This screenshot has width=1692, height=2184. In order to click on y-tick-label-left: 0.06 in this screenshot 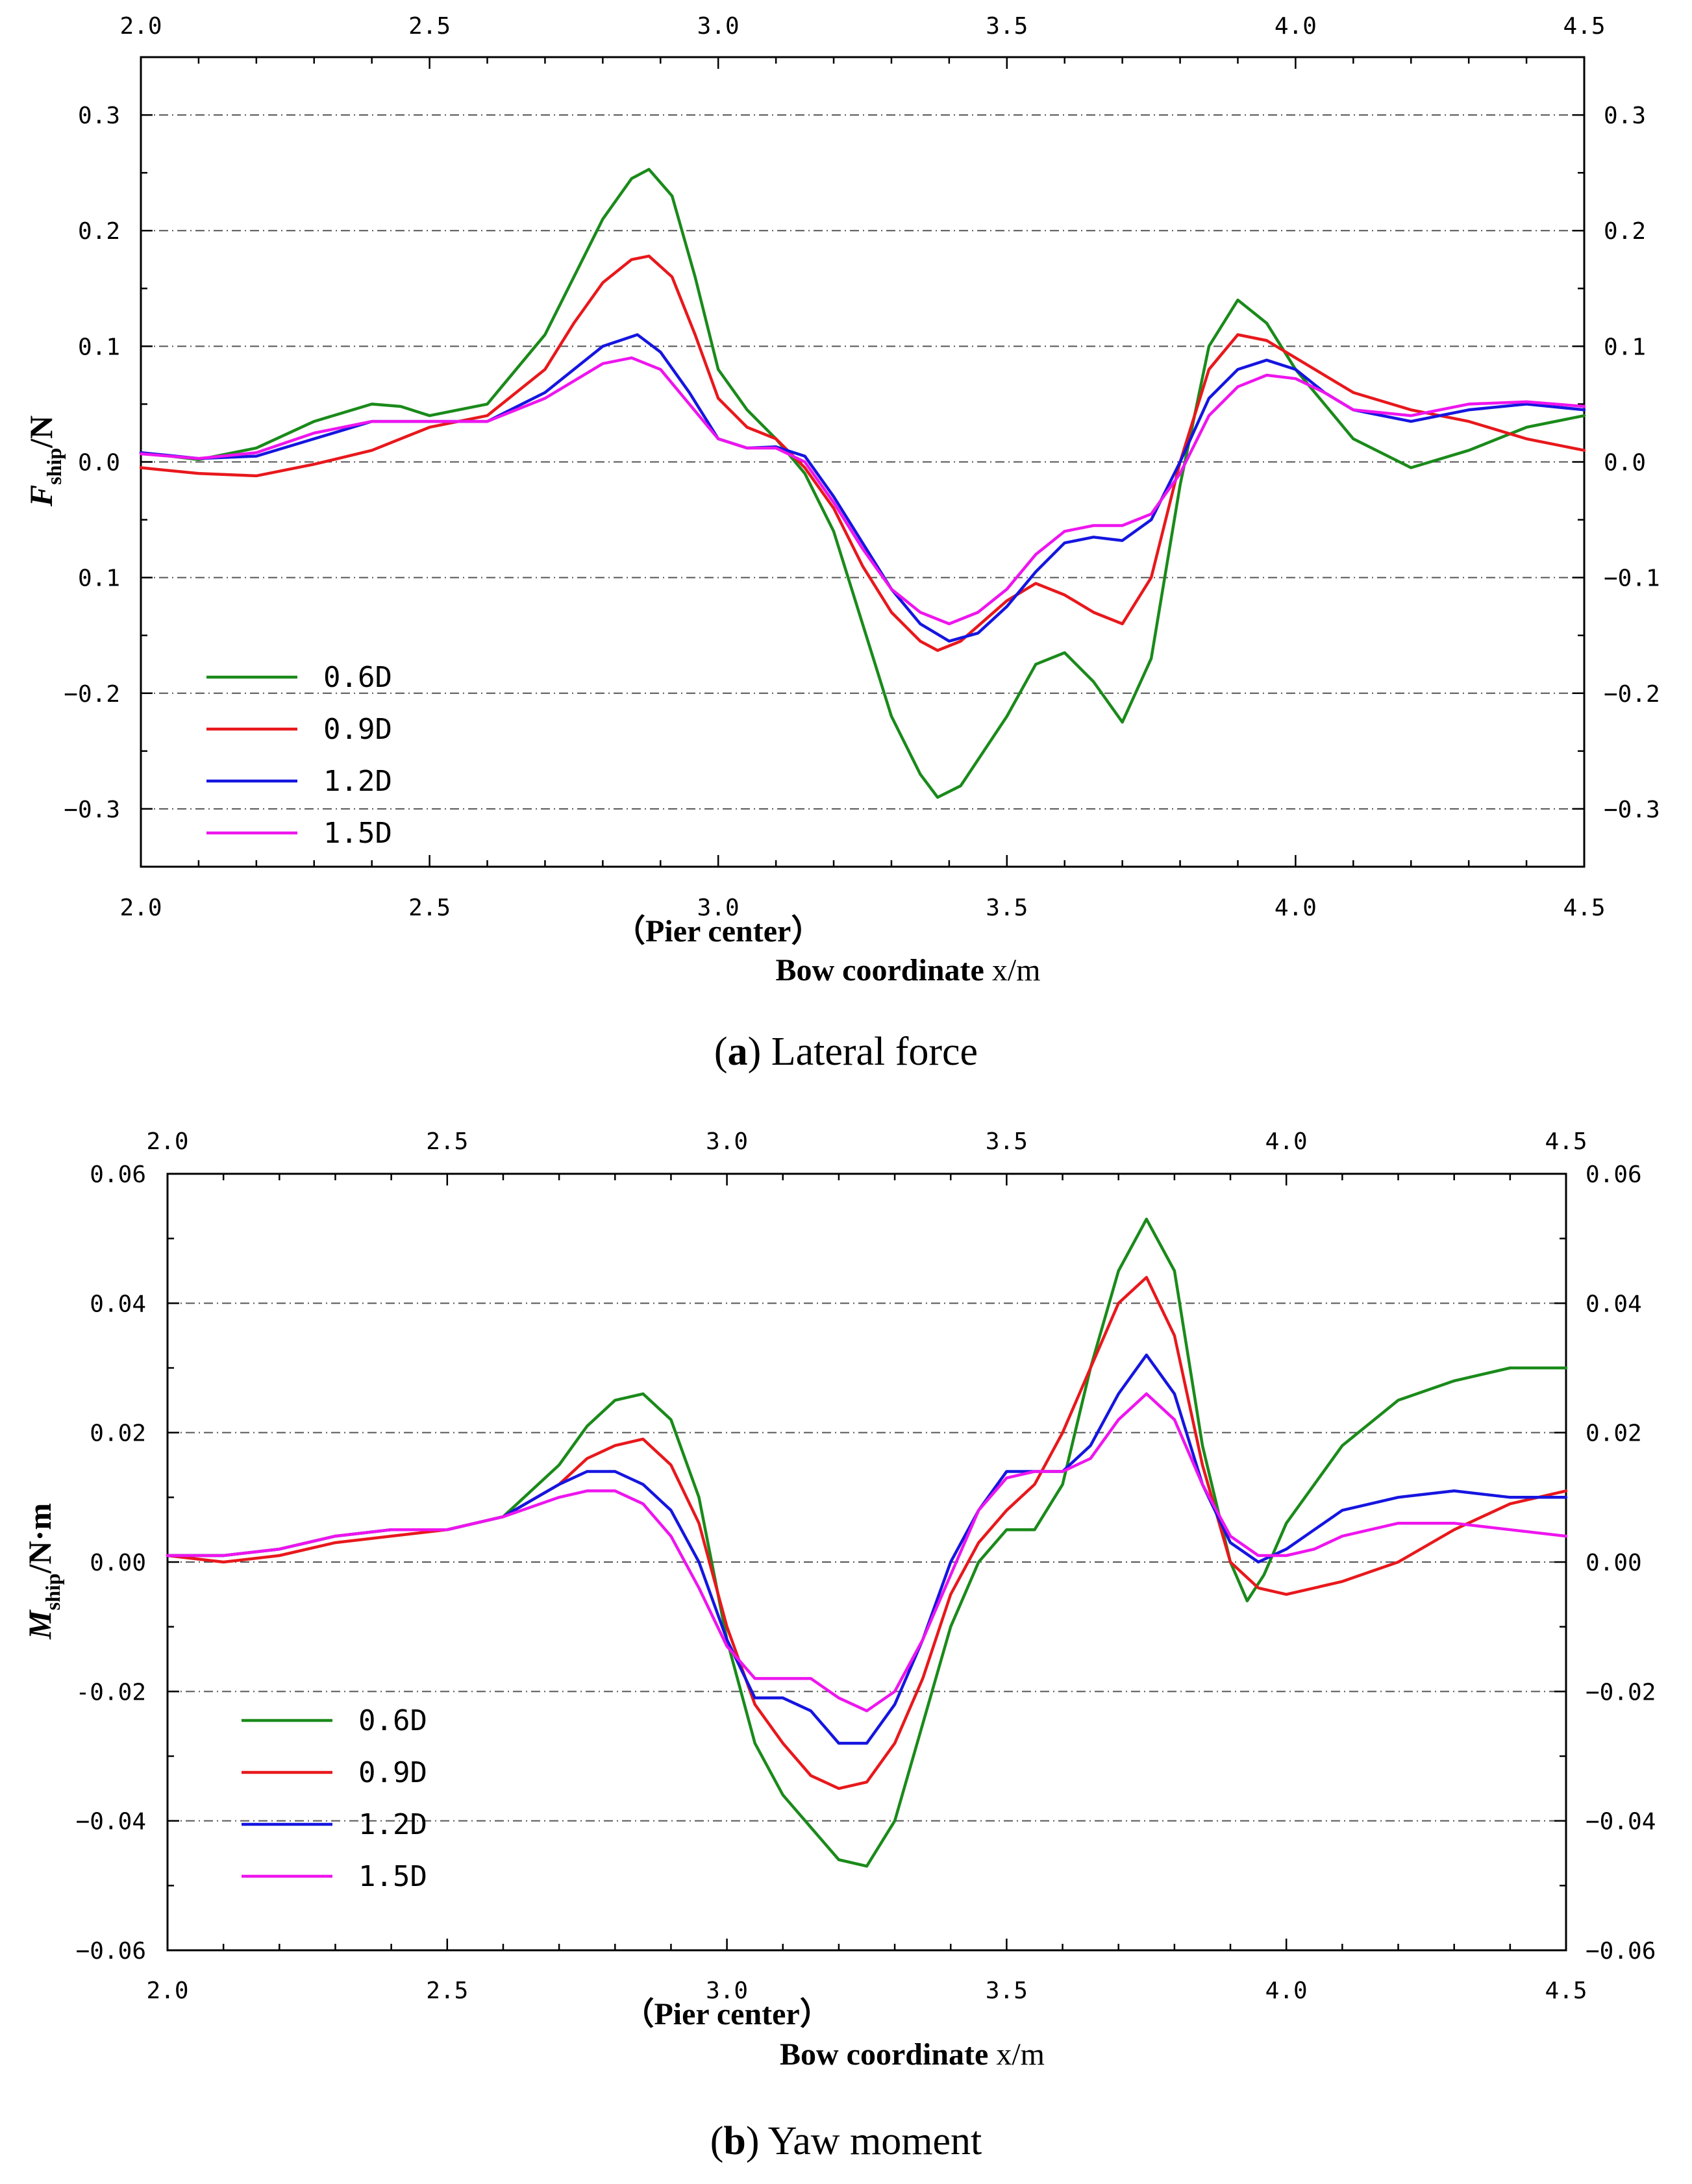, I will do `click(118, 1174)`.